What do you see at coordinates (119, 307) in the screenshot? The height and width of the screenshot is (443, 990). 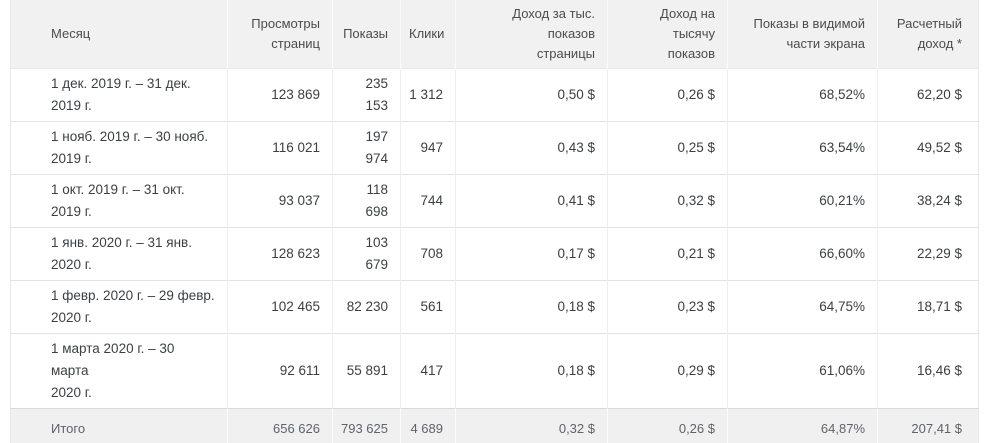 I see `cell-month: 1 февр. 2020 г. – 29 февр. 2020 г.` at bounding box center [119, 307].